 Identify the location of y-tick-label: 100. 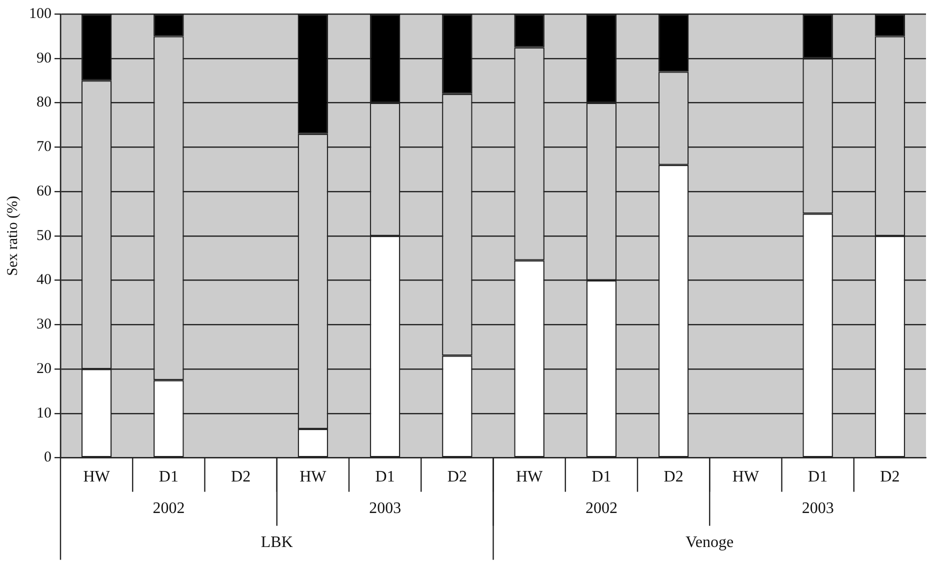
(40, 14).